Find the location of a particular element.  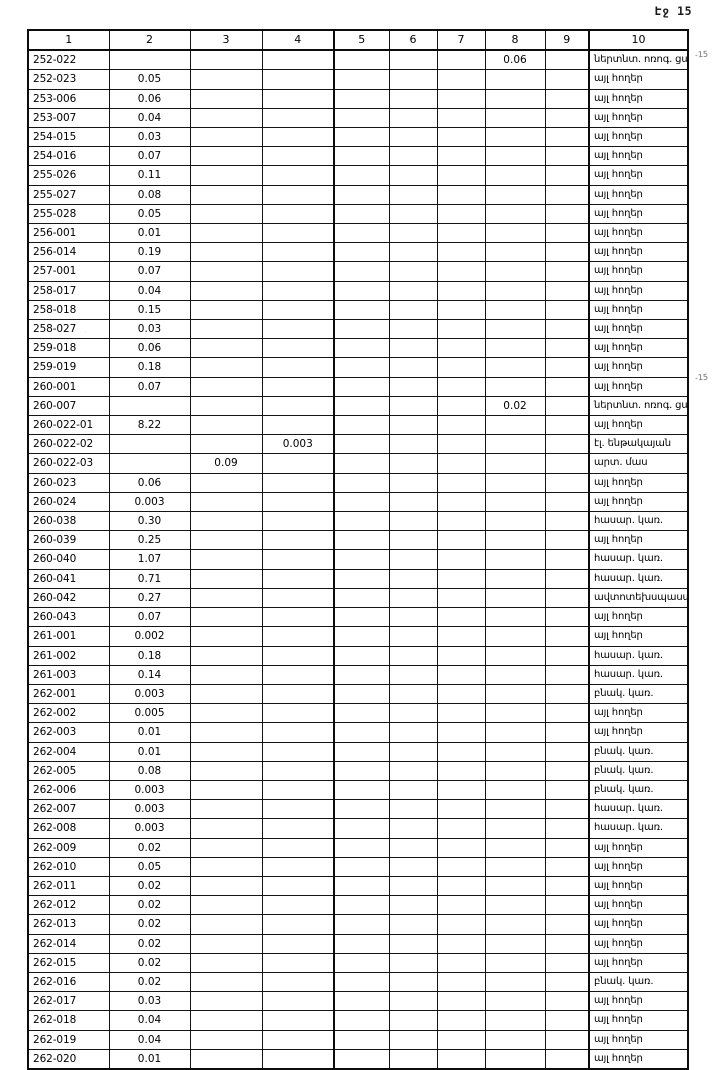

cell-col-2: 0.08 is located at coordinates (149, 194).